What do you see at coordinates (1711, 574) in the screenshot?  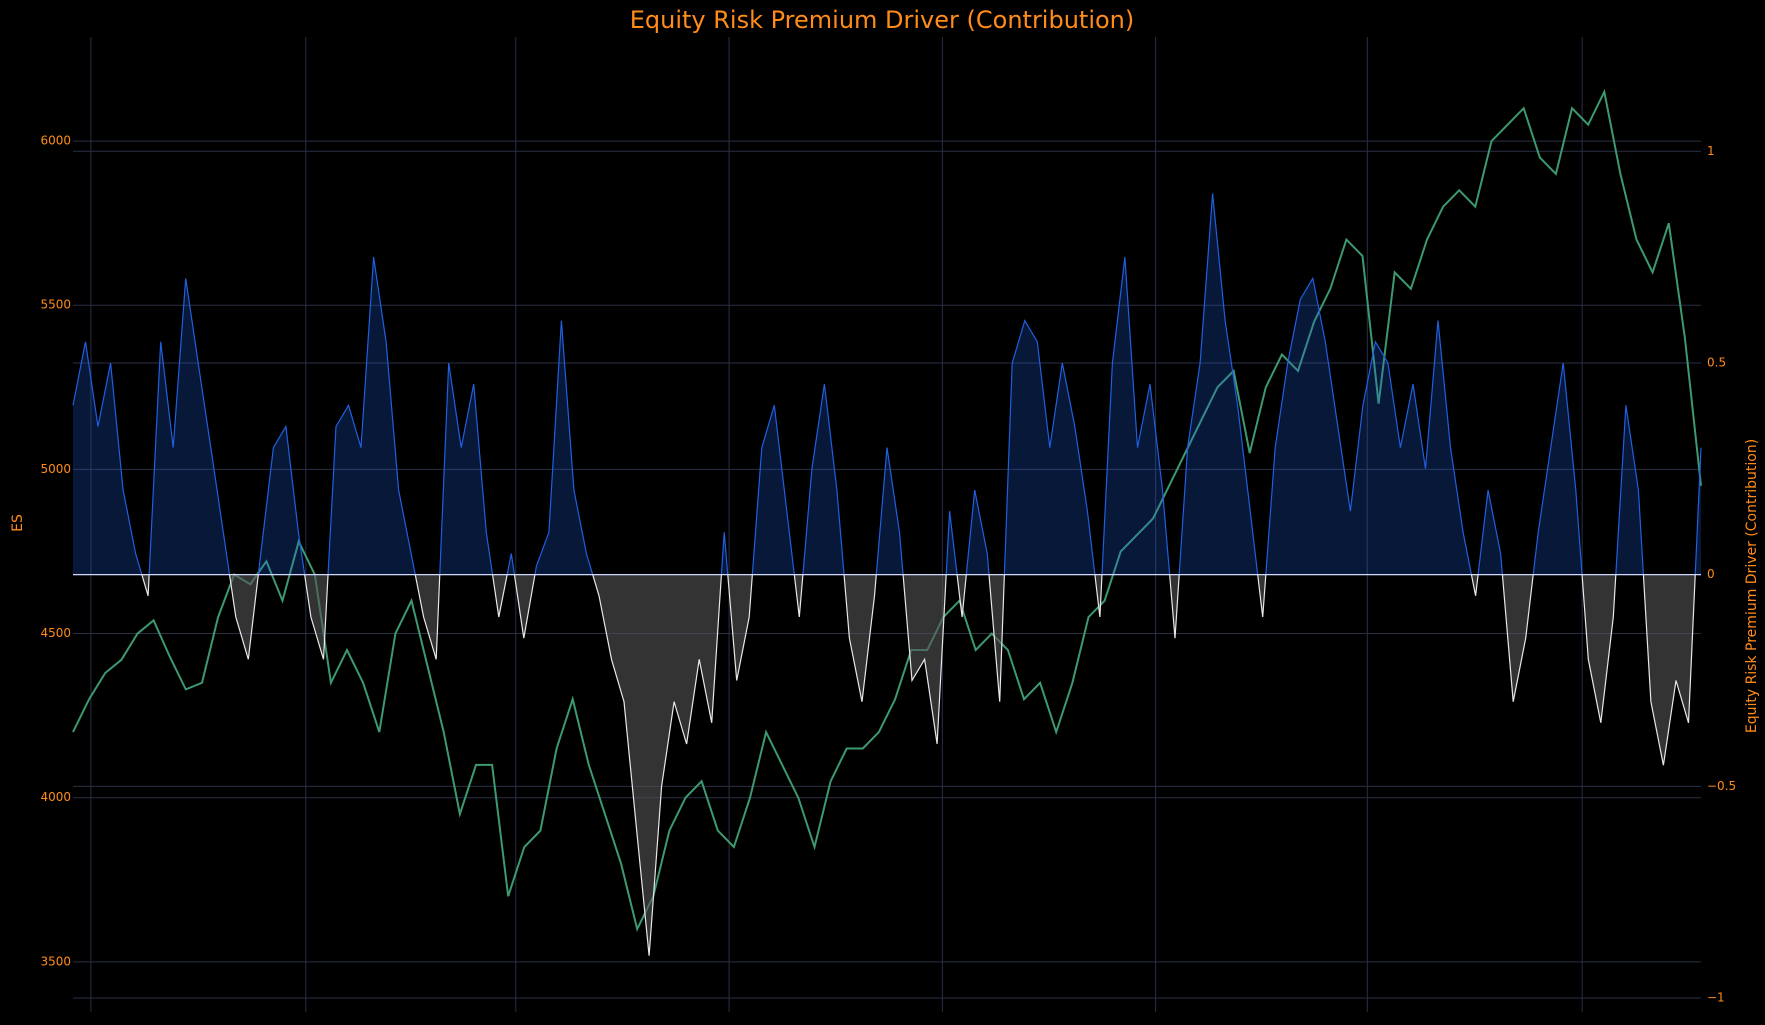 I see `y2-tick-label: 0` at bounding box center [1711, 574].